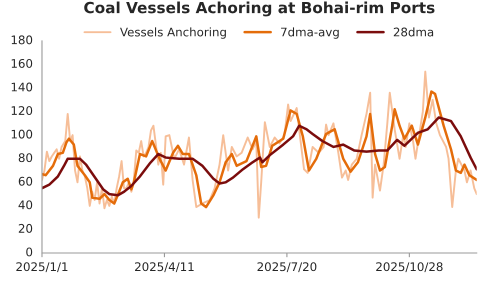  I want to click on x-tick-label: 2025/1/1, so click(42, 267).